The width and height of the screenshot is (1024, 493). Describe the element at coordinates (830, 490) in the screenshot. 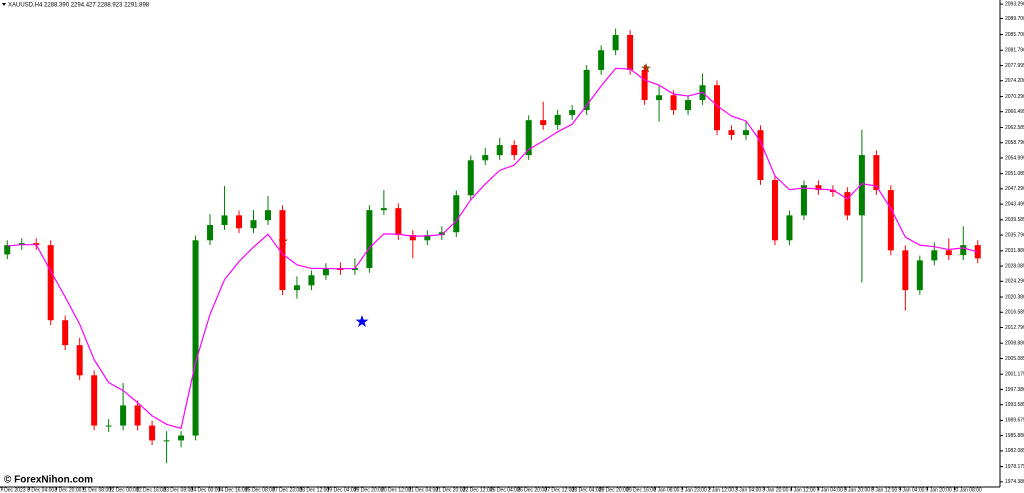

I see `x-tick-label: 5 Jan 04:00` at that location.